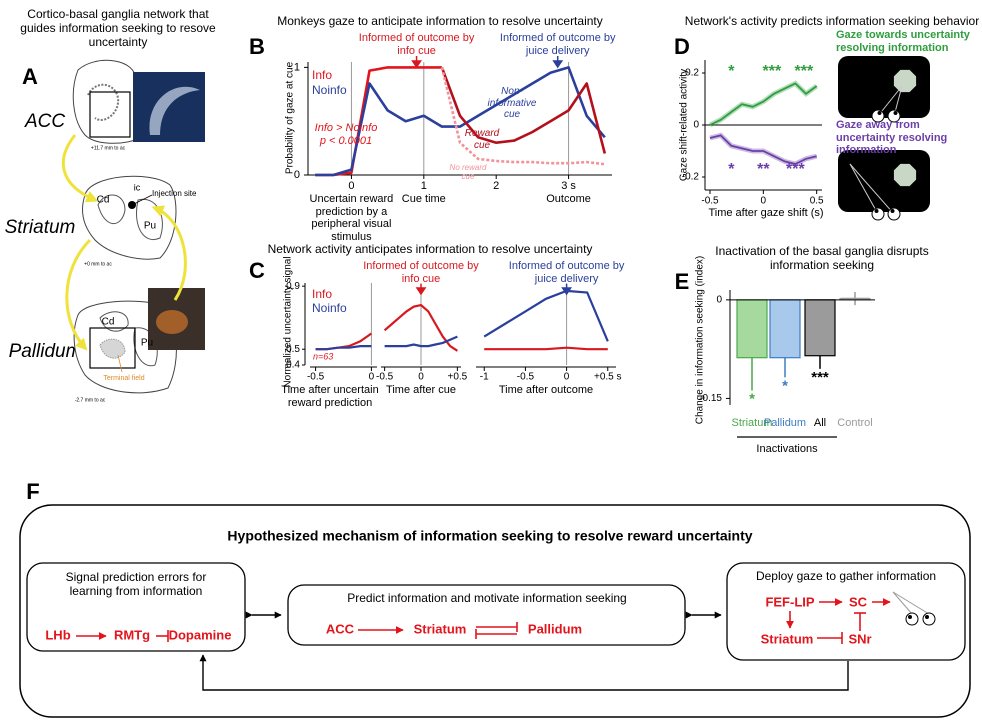 Image resolution: width=982 pixels, height=724 pixels. Describe the element at coordinates (424, 186) in the screenshot. I see `x-tick-label: 1` at that location.